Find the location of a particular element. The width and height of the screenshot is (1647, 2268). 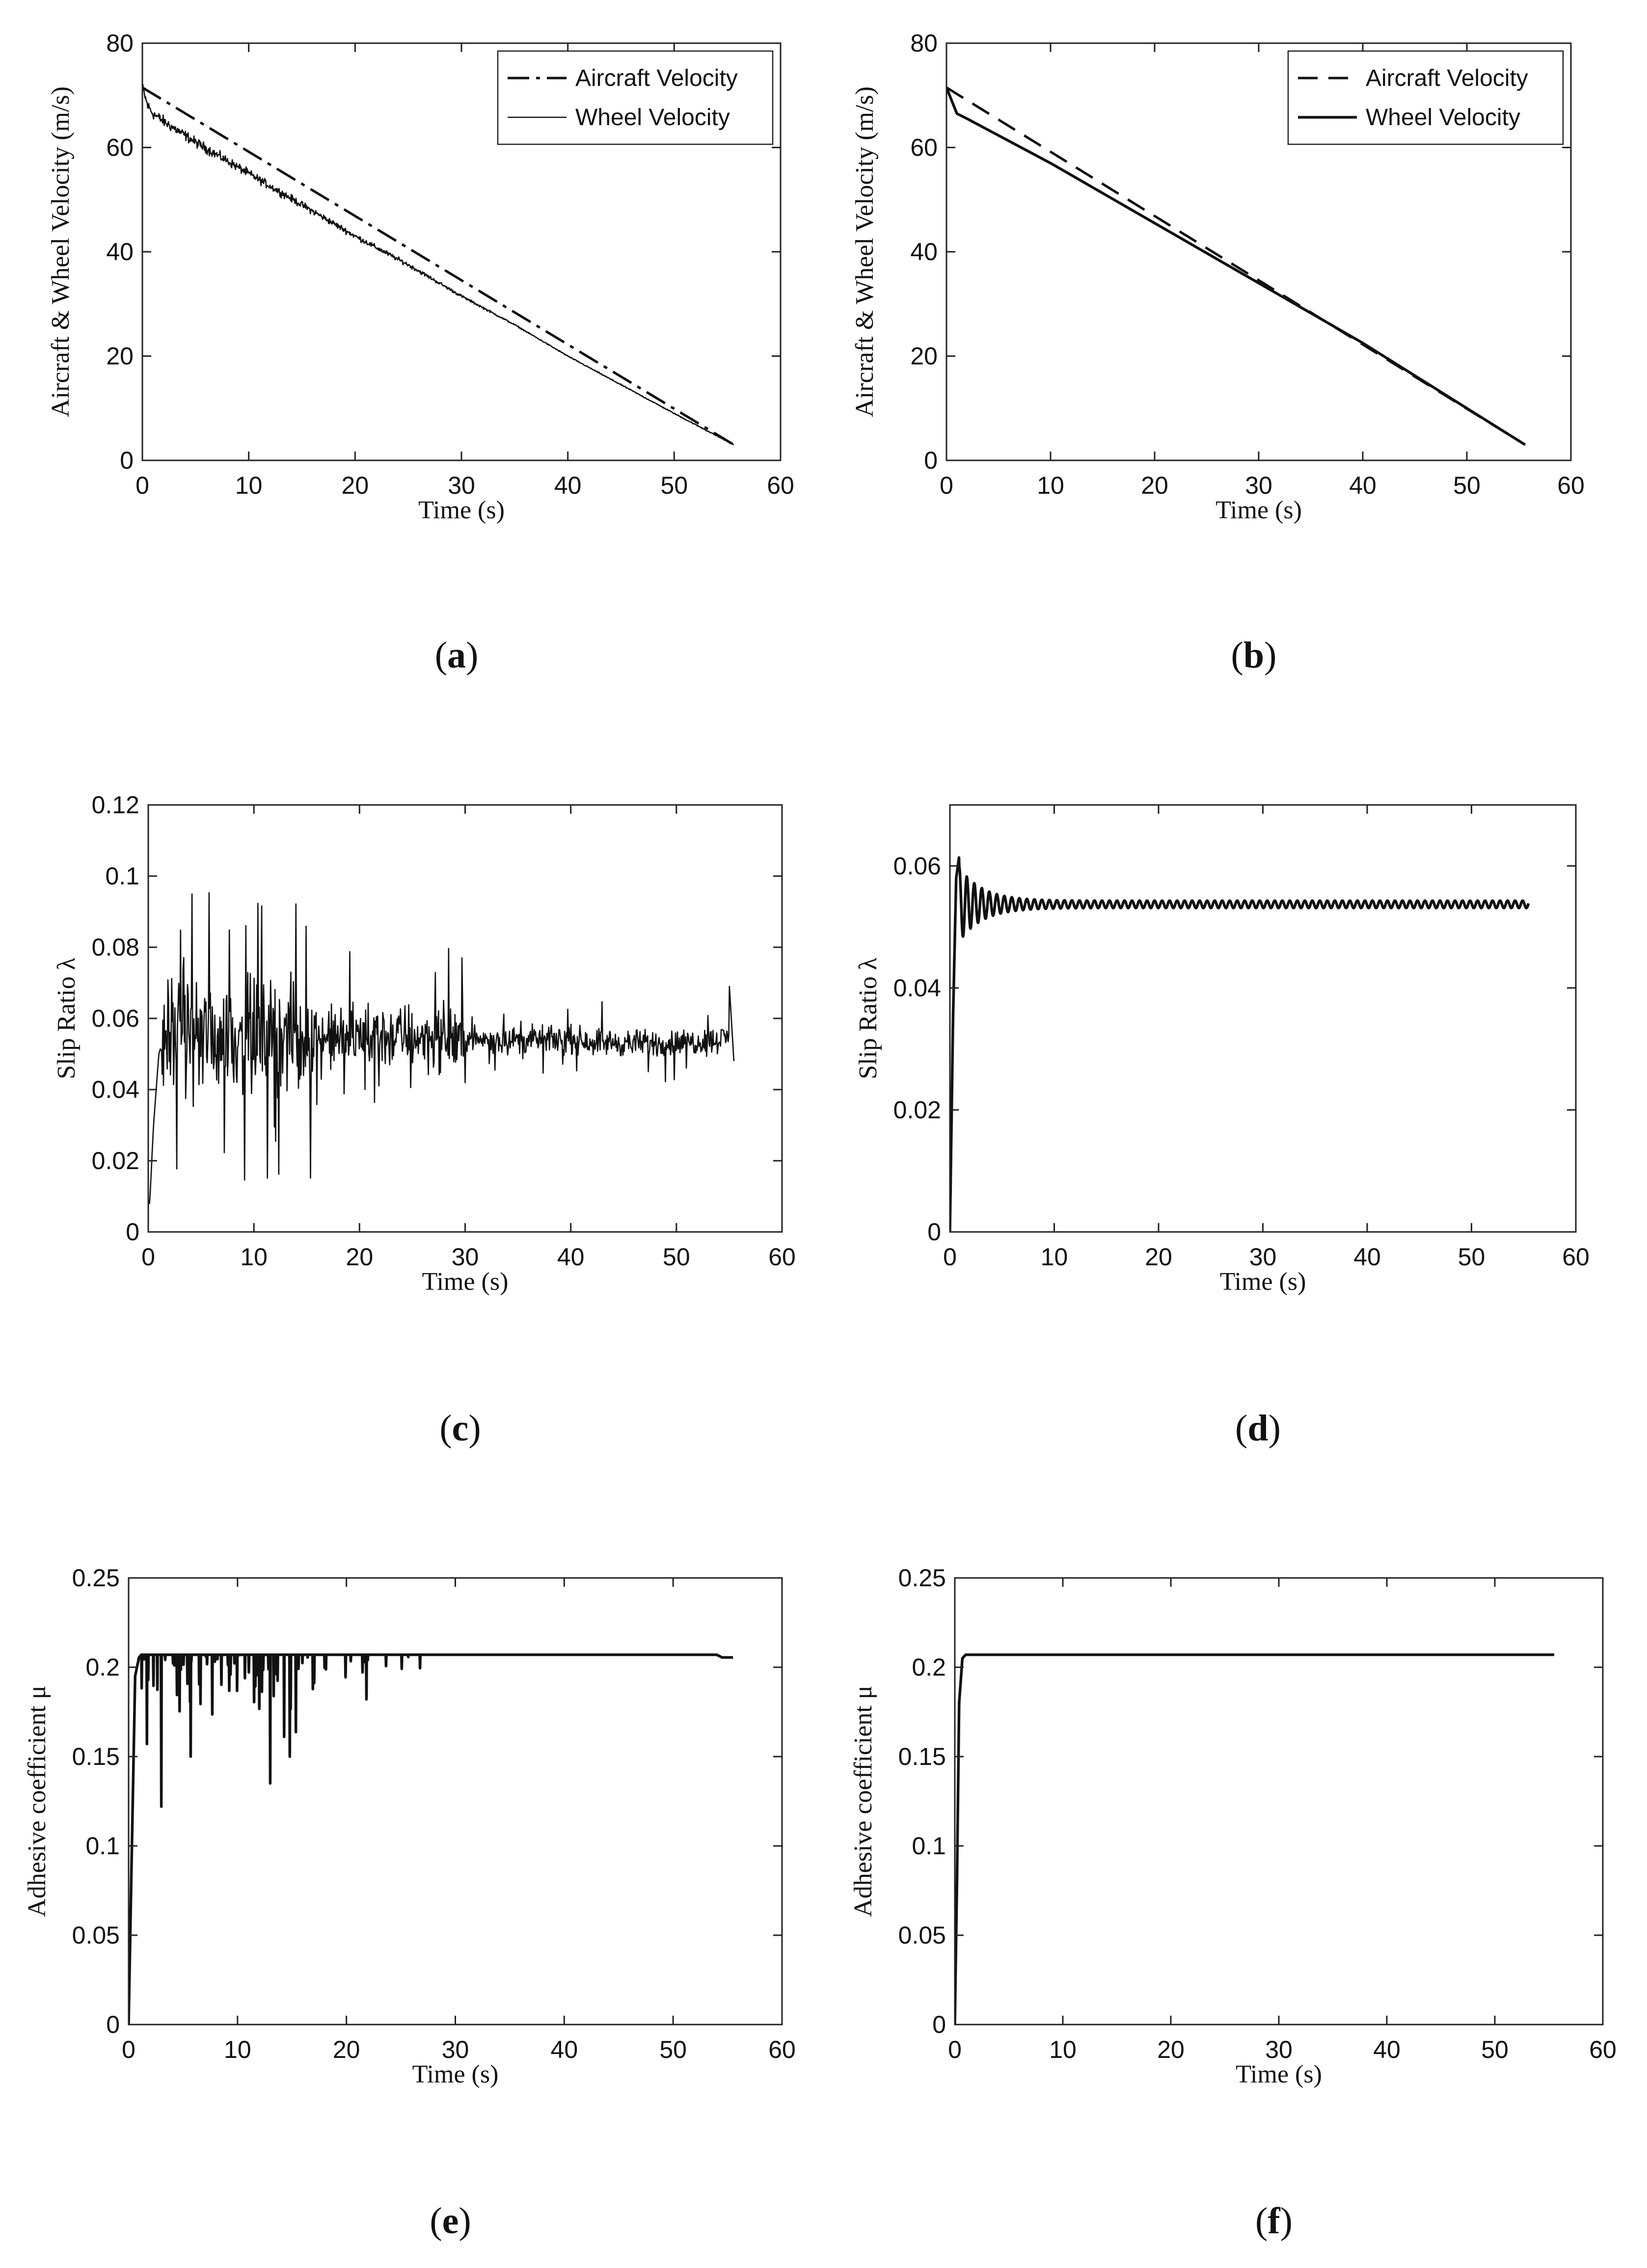

panel-letter: e is located at coordinates (450, 2220).